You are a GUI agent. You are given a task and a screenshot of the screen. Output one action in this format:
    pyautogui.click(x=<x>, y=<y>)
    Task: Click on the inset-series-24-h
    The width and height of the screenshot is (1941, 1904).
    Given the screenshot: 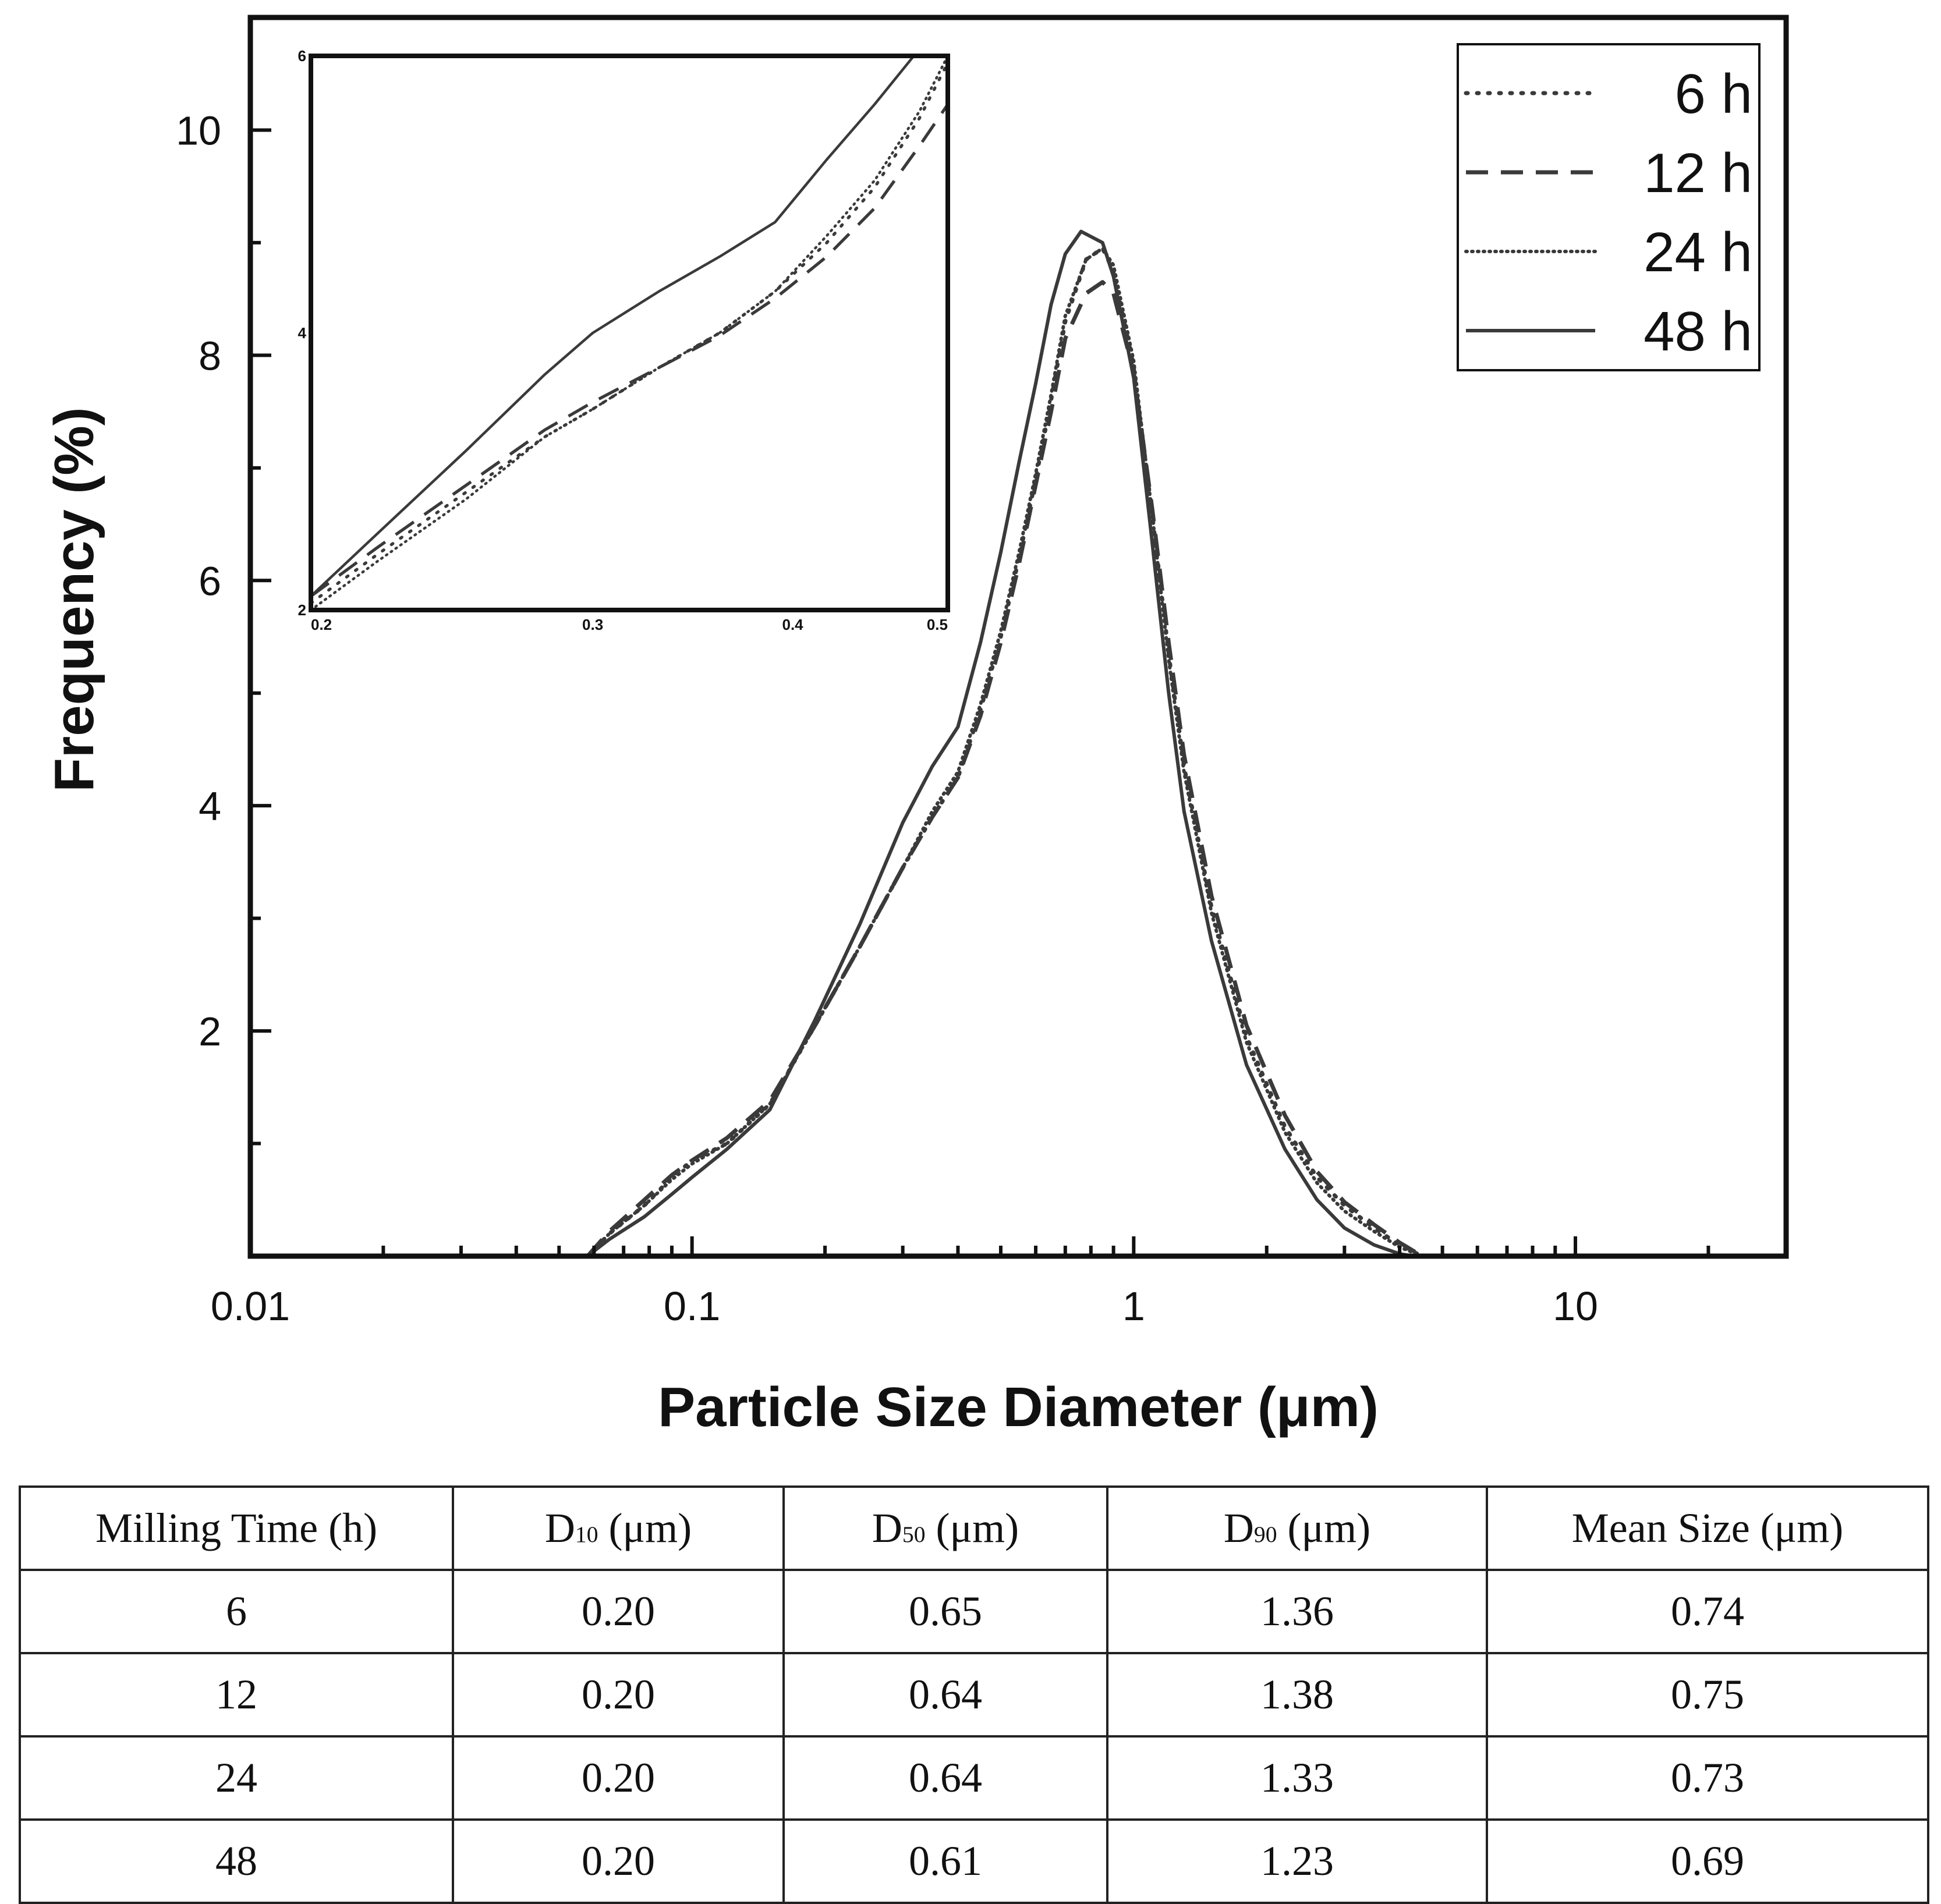 What is the action you would take?
    pyautogui.click(x=629, y=333)
    